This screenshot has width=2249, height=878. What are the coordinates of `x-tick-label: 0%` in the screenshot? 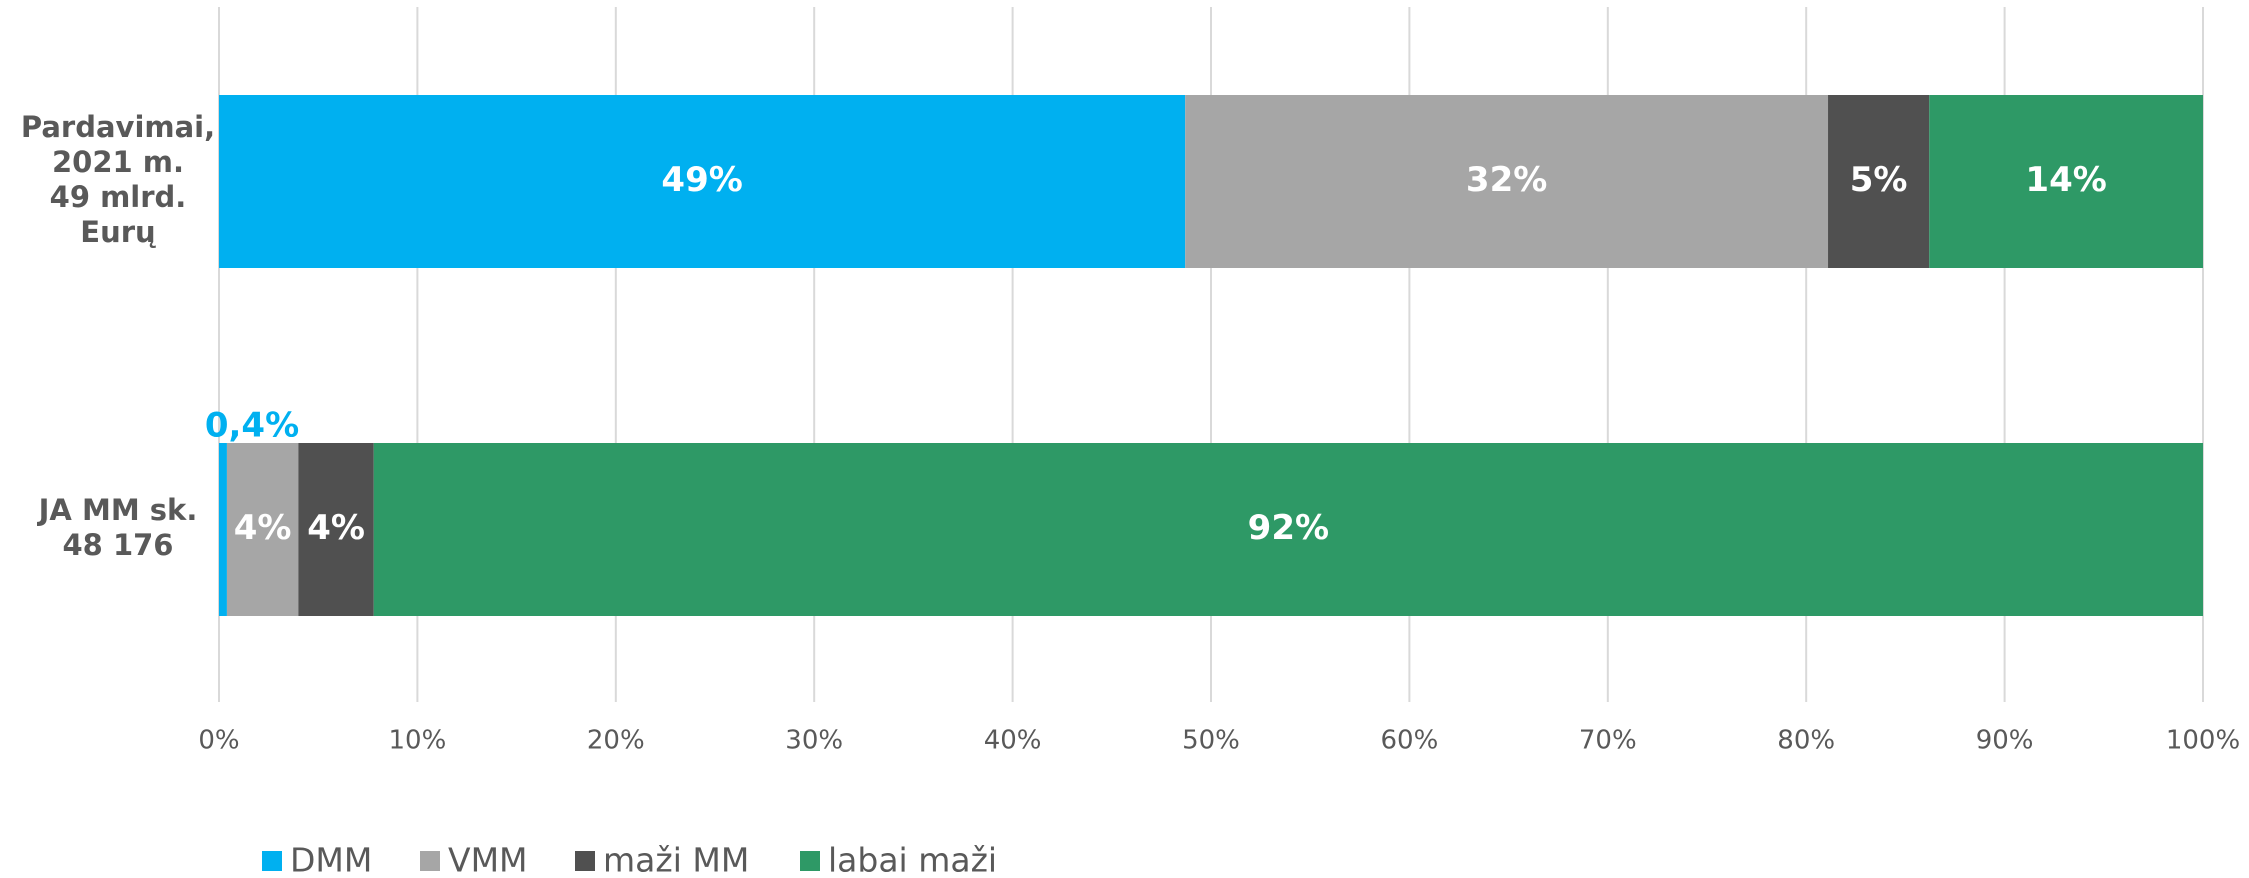 It's located at (218, 741).